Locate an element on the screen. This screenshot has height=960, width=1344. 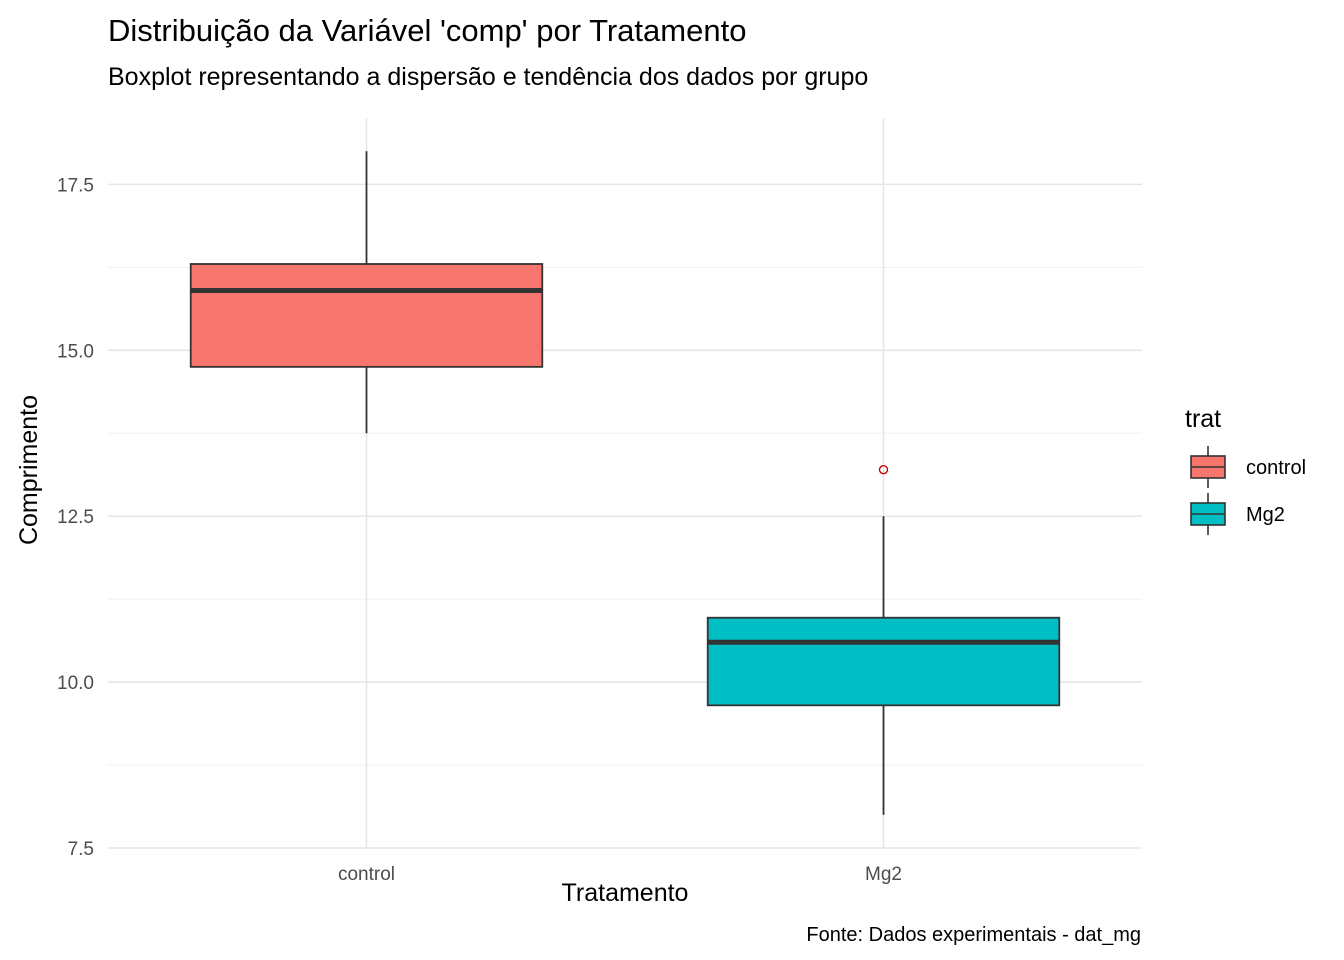
y-tick-label: 7.5 is located at coordinates (81, 849).